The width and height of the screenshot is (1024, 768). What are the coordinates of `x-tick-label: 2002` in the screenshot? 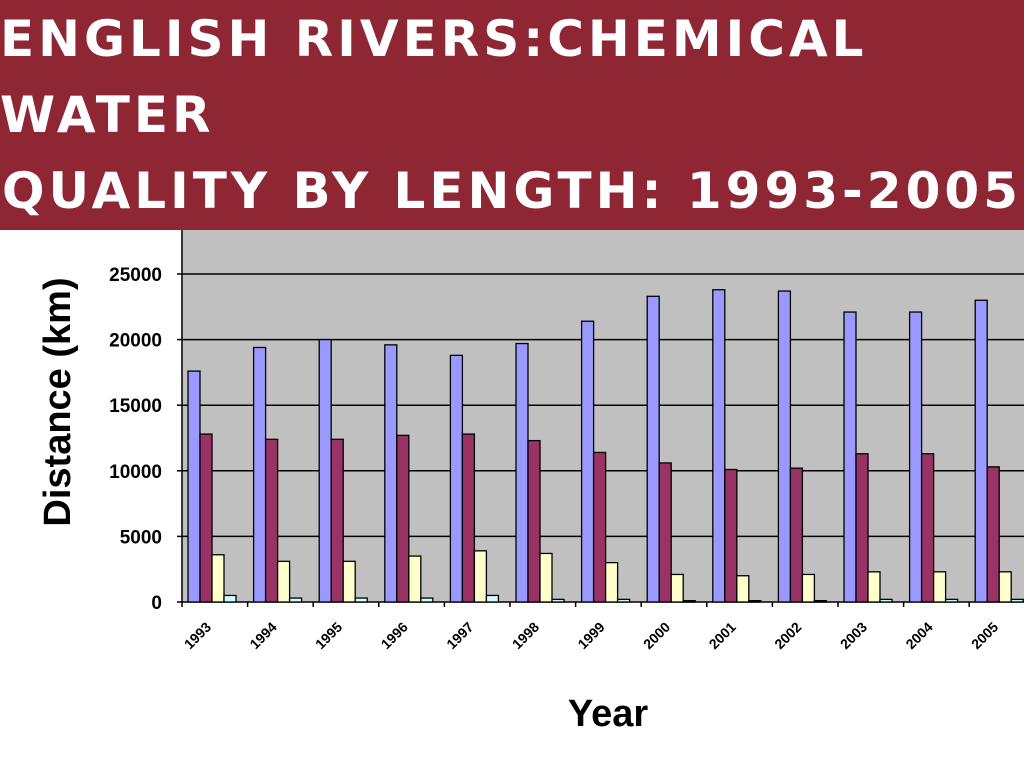 It's located at (787, 635).